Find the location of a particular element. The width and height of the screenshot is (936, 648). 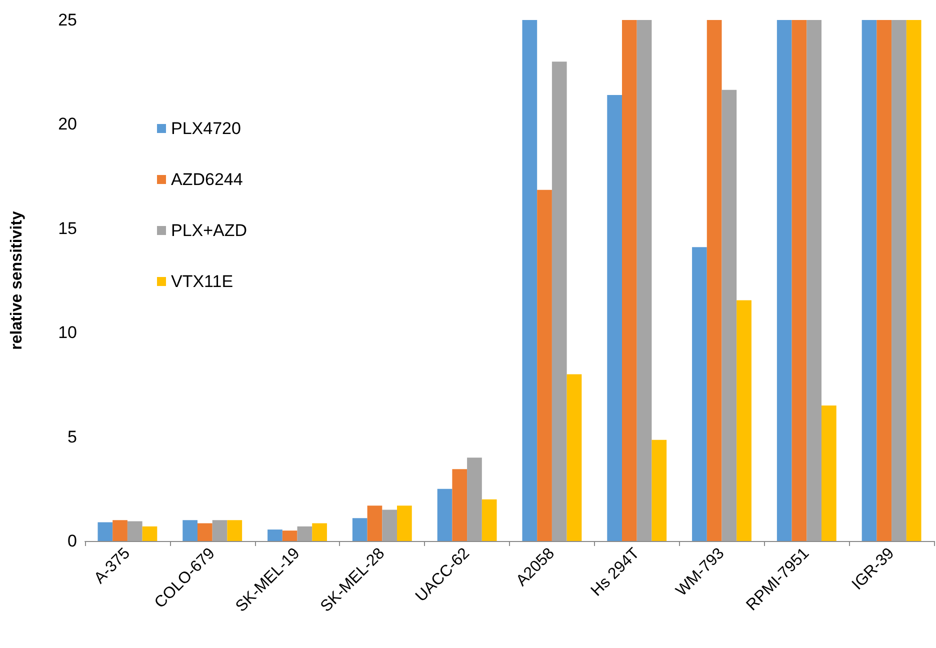

legend-label: PLX+AZD is located at coordinates (209, 230).